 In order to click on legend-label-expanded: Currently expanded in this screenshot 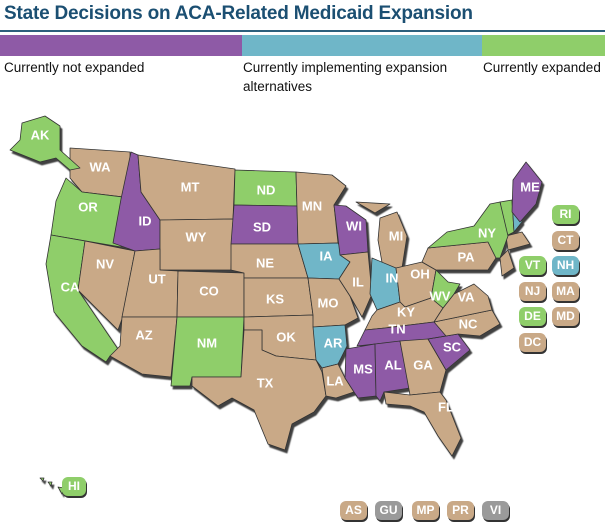, I will do `click(542, 67)`.